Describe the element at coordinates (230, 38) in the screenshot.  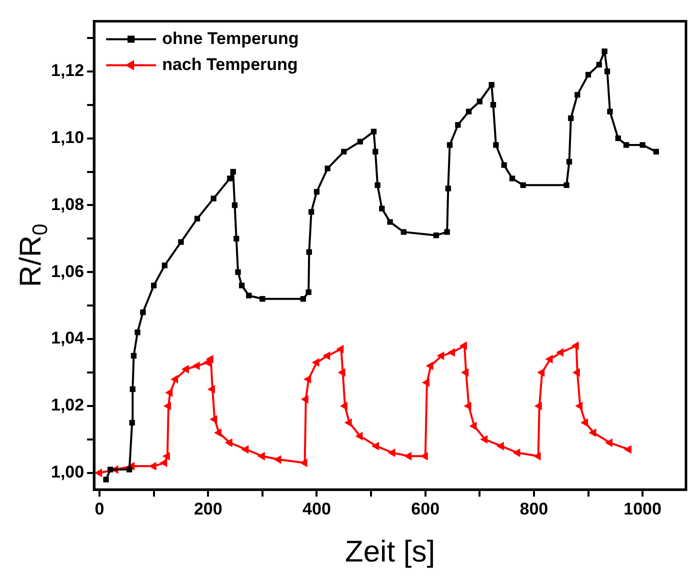
I see `legend-label: ohne Temperung` at that location.